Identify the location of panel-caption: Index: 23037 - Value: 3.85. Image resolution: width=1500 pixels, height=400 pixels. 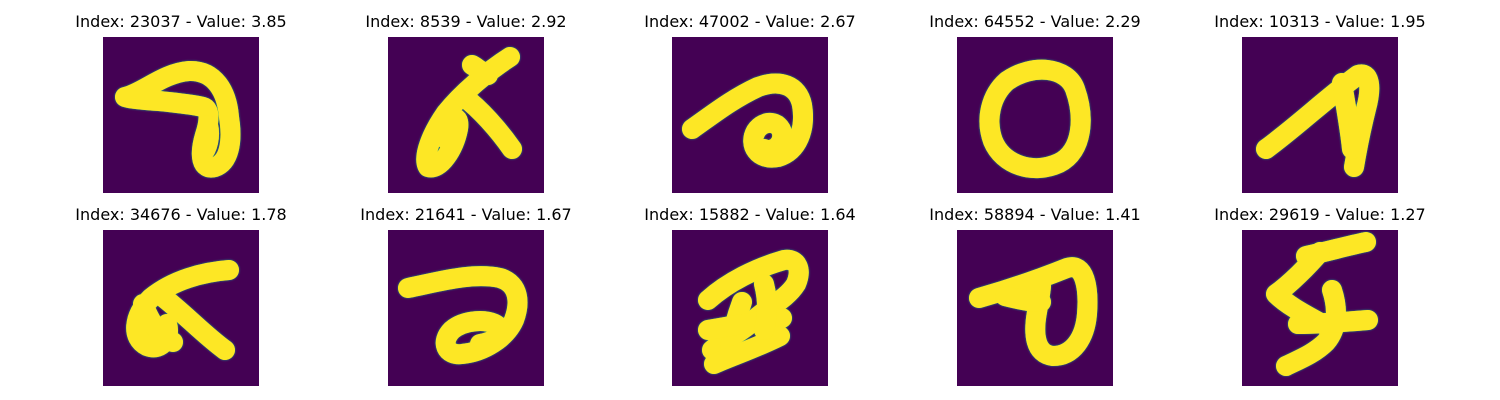
(181, 21).